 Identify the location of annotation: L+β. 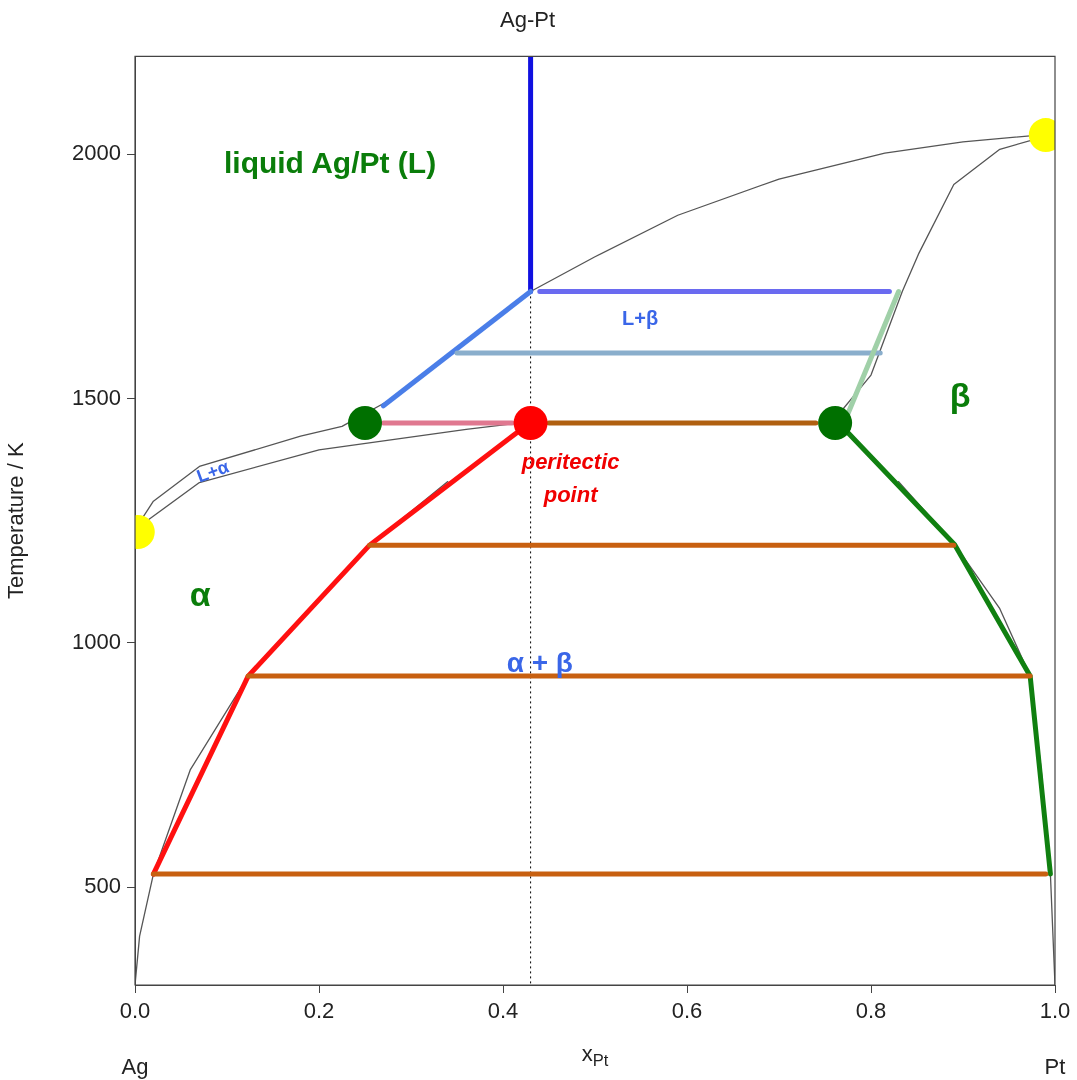
(640, 317).